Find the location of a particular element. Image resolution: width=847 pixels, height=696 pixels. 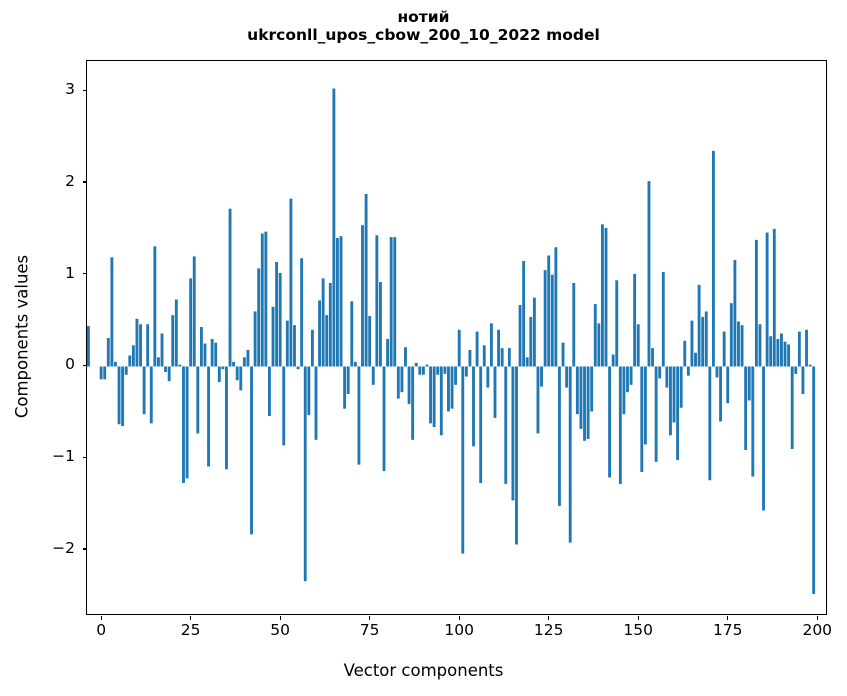

y-axis-label: Components values is located at coordinates (22, 336).